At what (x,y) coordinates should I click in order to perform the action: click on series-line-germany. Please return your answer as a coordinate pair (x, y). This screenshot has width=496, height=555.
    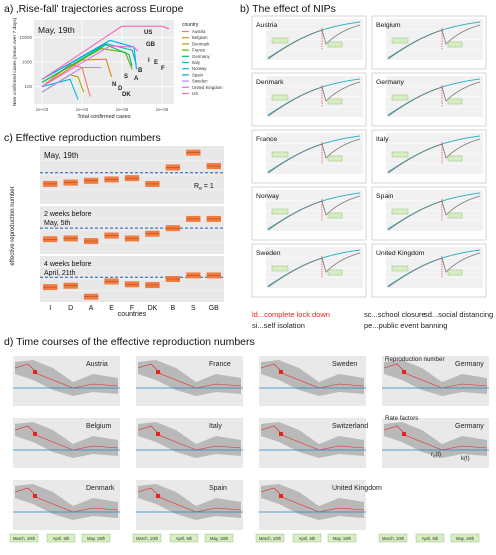
    Looking at the image, I should click on (87, 63).